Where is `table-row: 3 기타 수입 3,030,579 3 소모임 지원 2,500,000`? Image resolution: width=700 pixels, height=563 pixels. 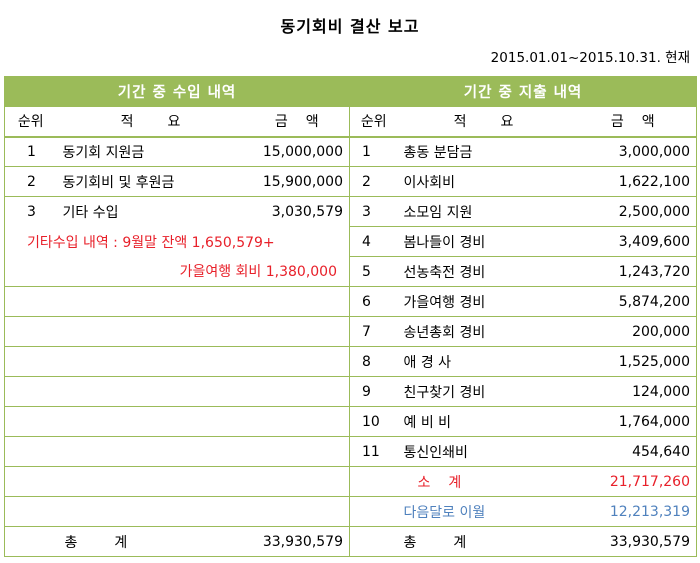 table-row: 3 기타 수입 3,030,579 3 소모임 지원 2,500,000 is located at coordinates (350, 211).